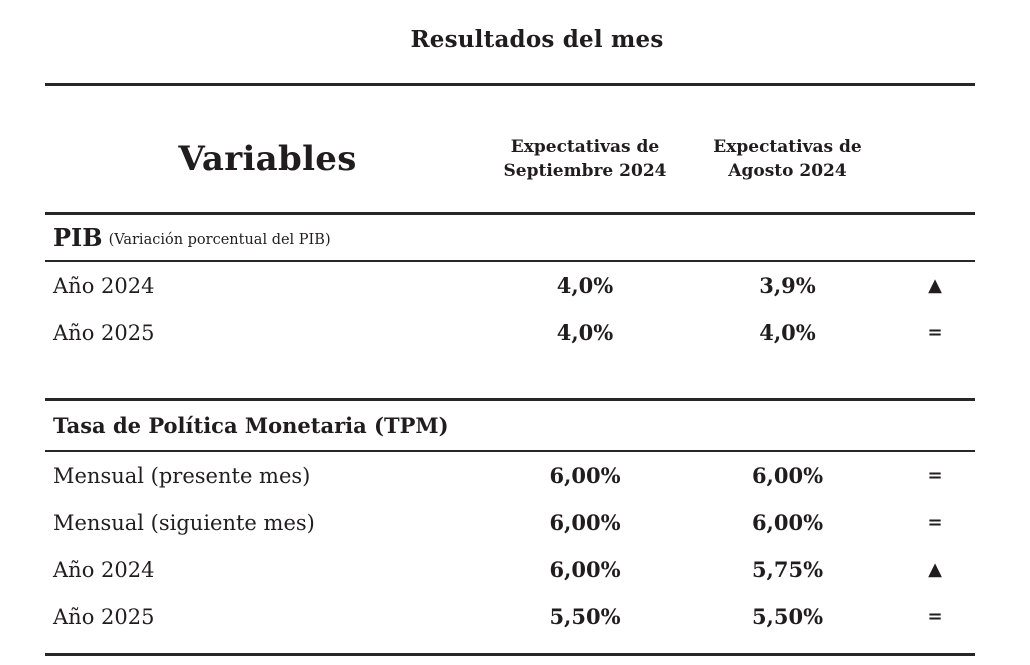 The height and width of the screenshot is (665, 1030). Describe the element at coordinates (219, 239) in the screenshot. I see `section-subtitle-pib: (Variación porcentual del PIB)` at that location.